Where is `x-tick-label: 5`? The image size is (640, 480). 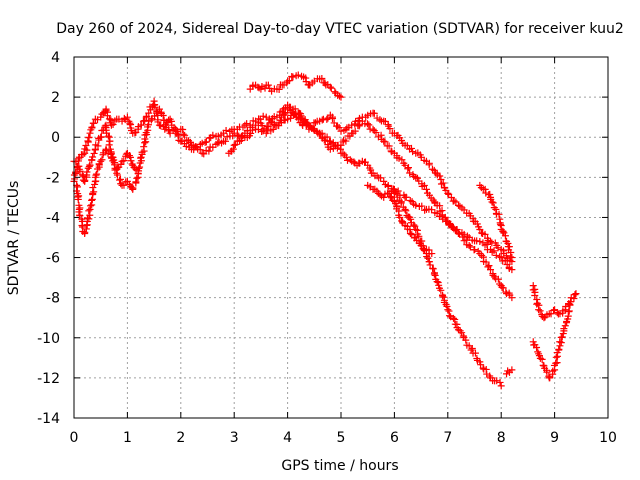
x-tick-label: 5 is located at coordinates (341, 438).